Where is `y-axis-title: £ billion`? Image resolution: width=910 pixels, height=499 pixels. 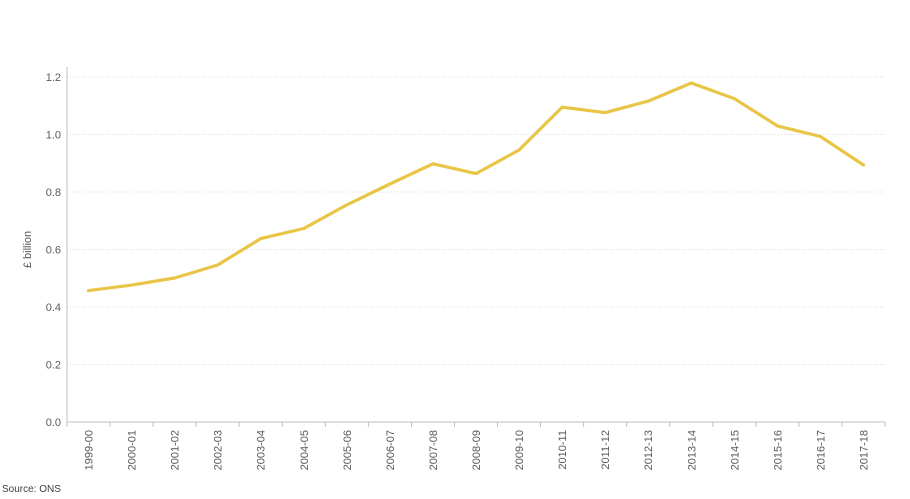 y-axis-title: £ billion is located at coordinates (28, 249).